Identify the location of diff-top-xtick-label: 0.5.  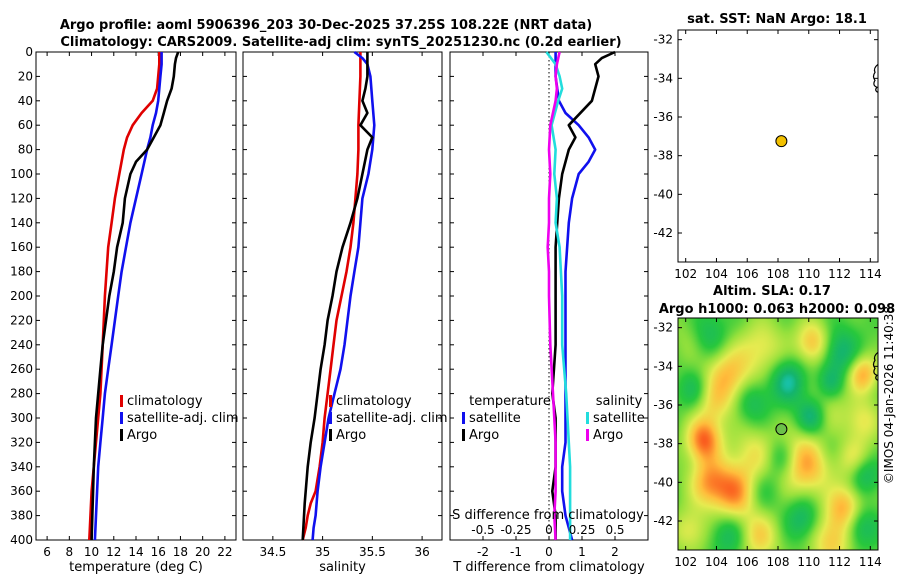
(614, 530).